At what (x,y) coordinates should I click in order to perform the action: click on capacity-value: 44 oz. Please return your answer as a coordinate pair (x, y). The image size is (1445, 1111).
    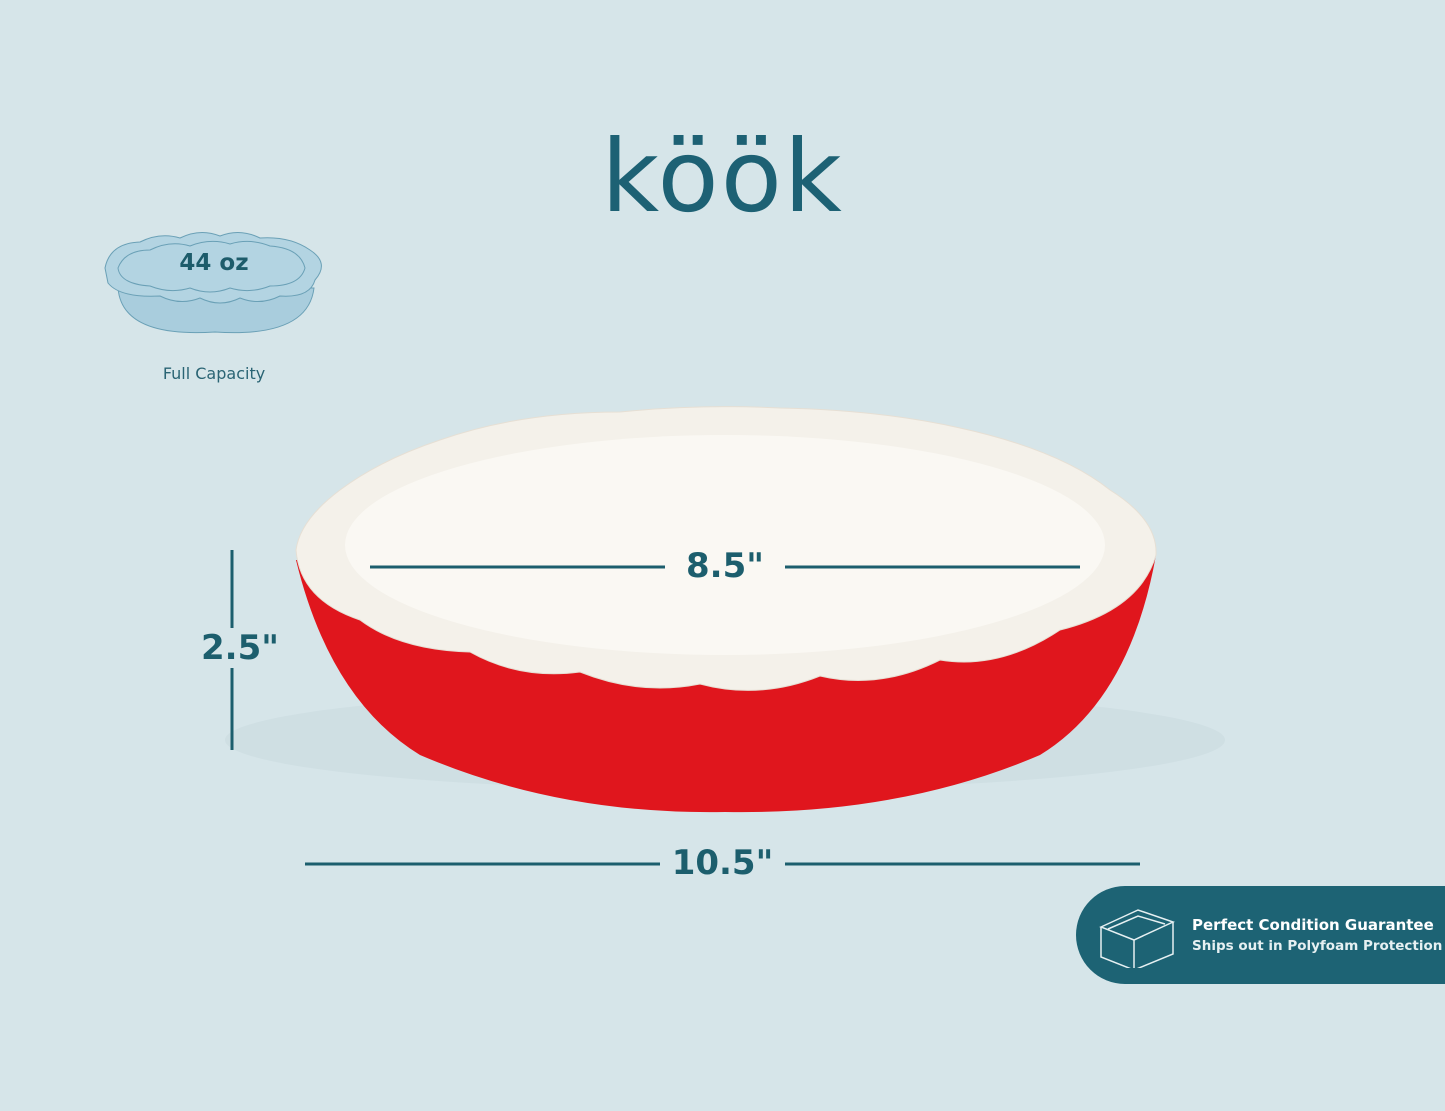
    Looking at the image, I should click on (214, 263).